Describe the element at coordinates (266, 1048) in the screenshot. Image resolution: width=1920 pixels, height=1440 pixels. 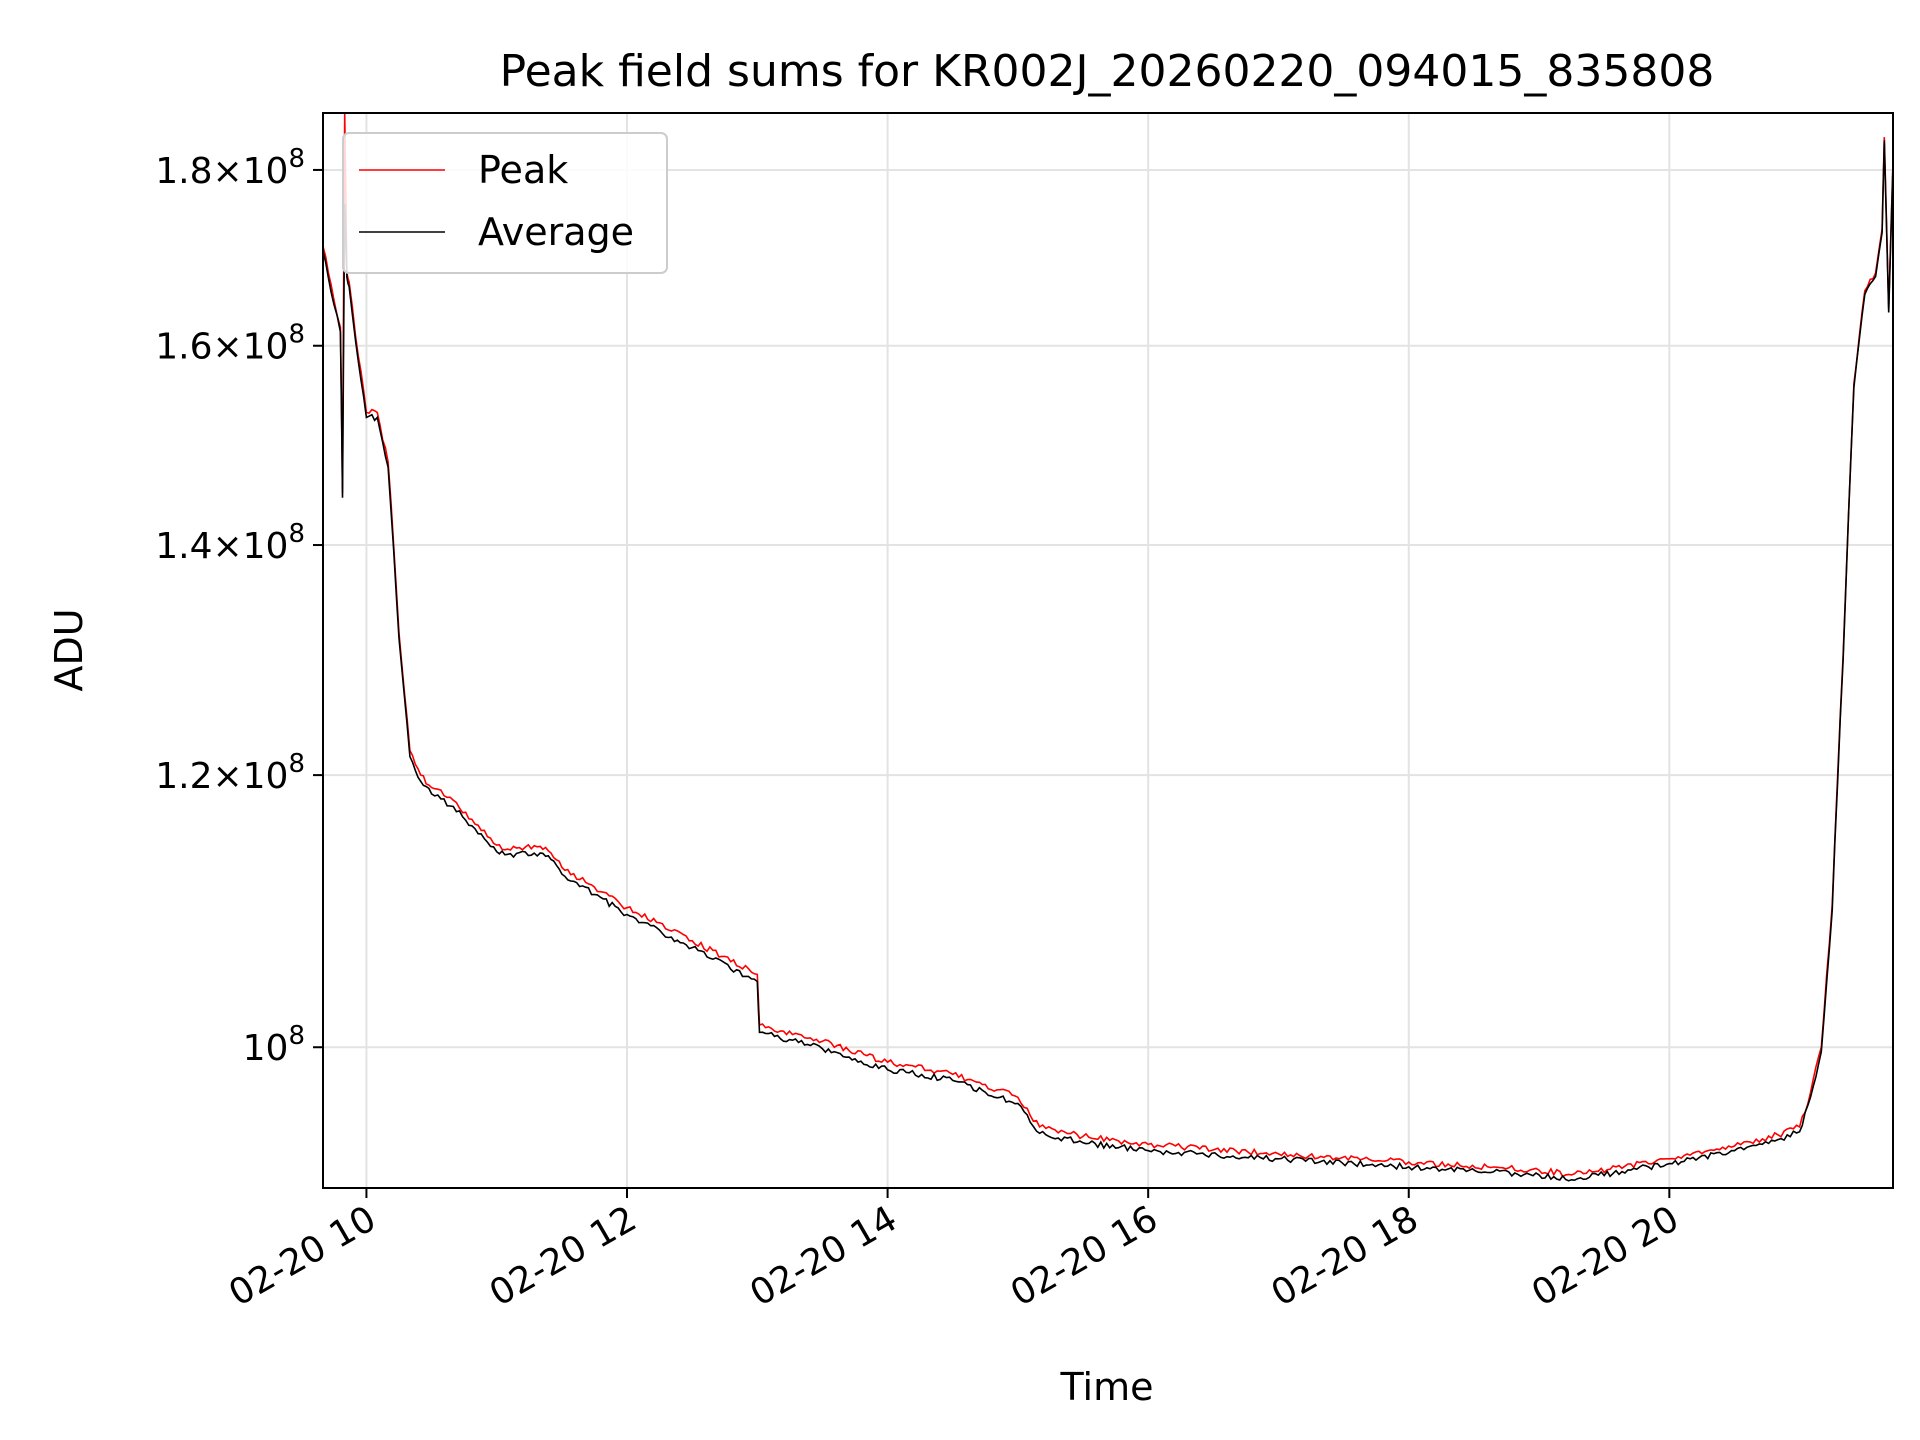
I see `y-tick-base: 10` at that location.